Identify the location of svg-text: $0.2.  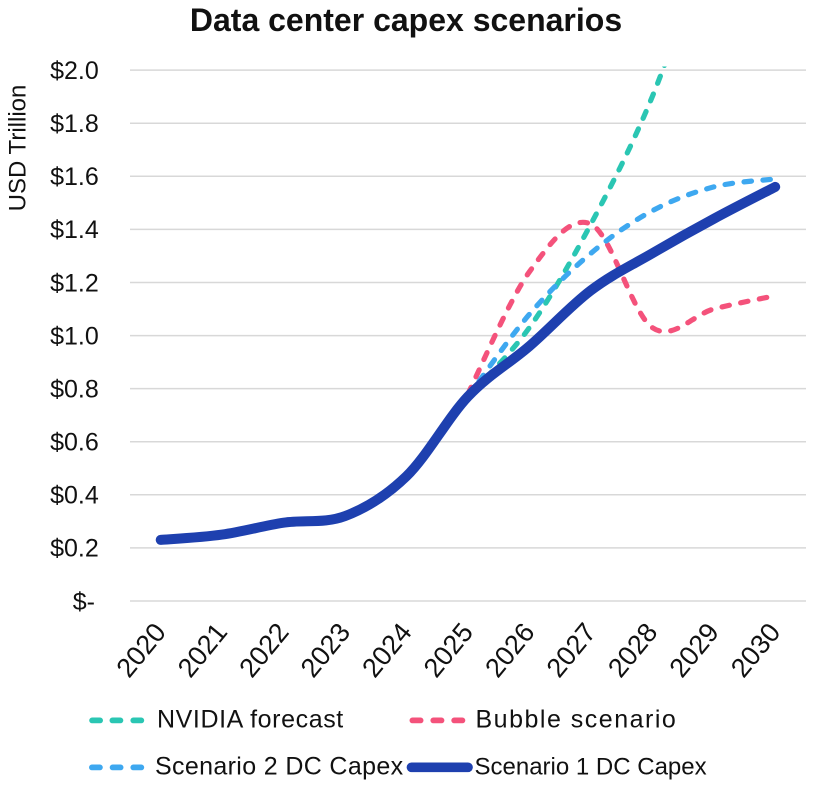
(74, 549).